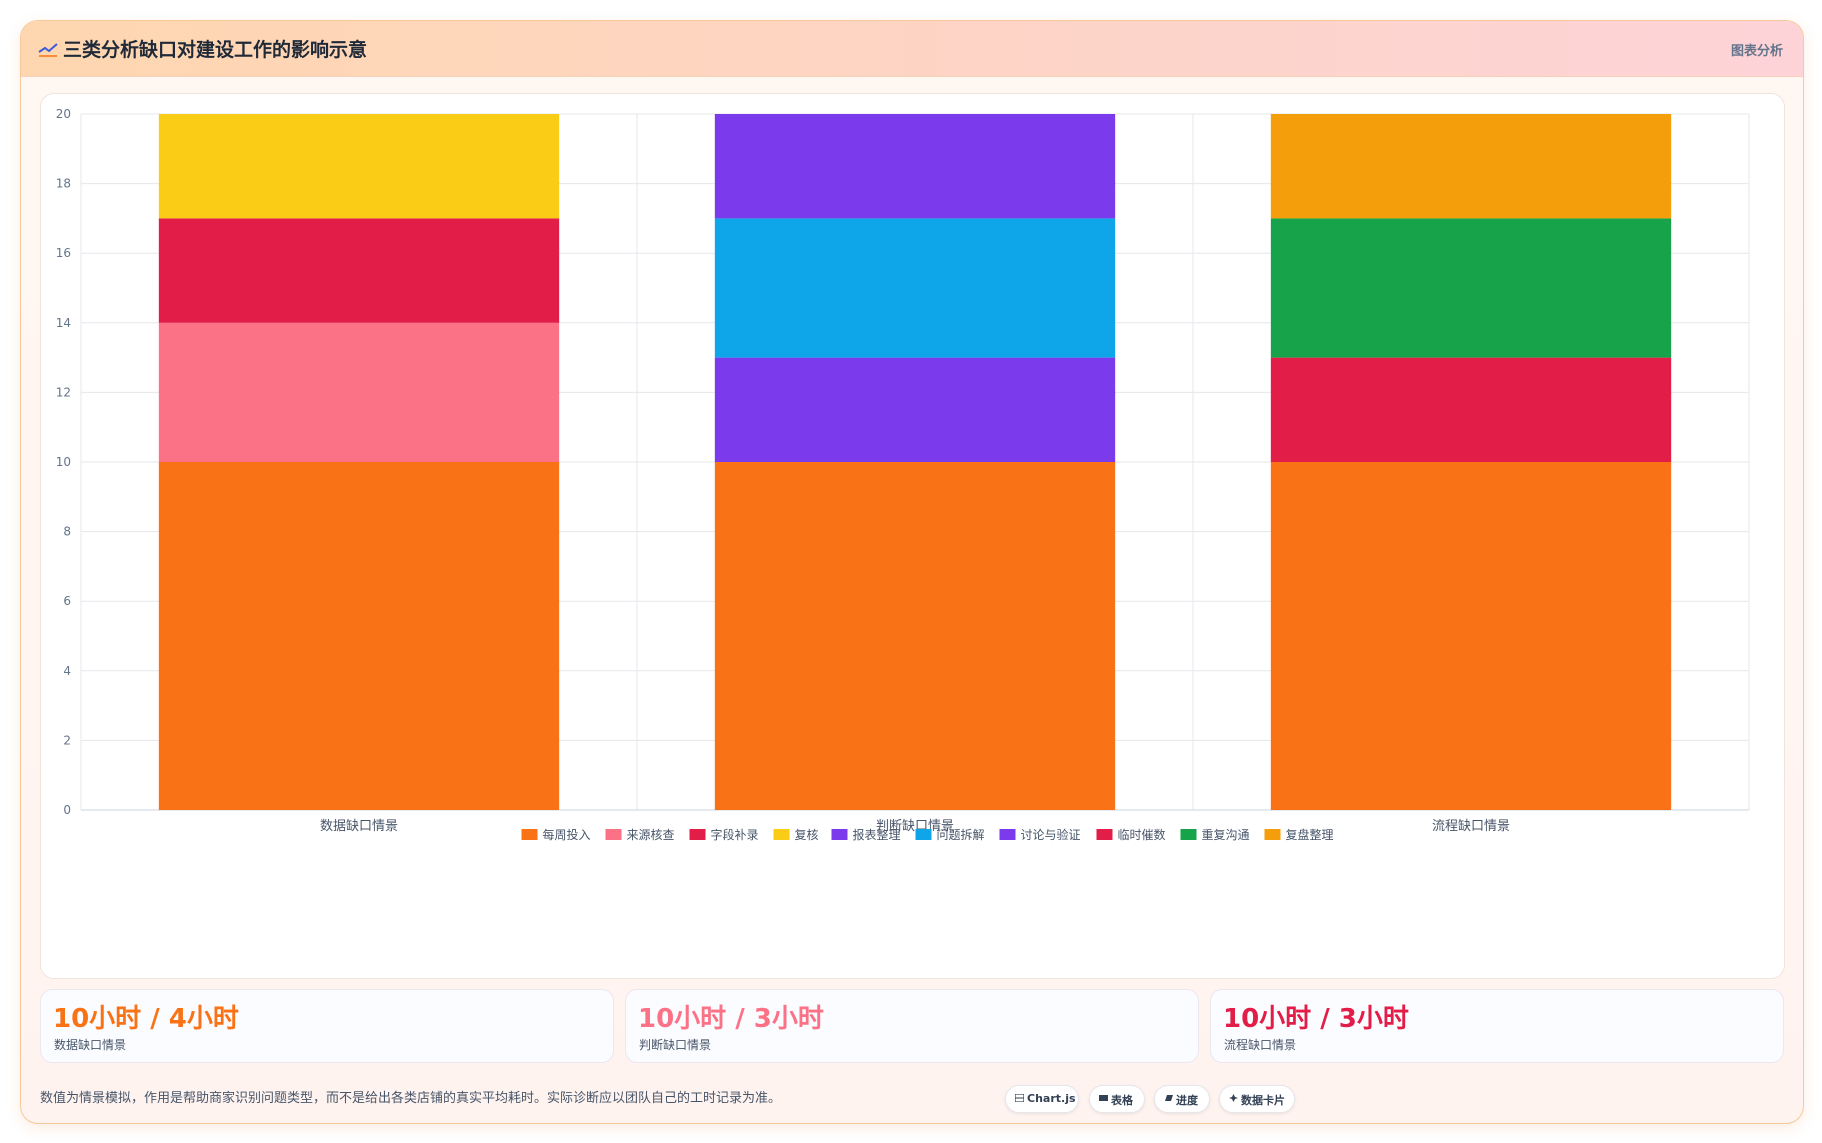 This screenshot has height=1143, width=1822. What do you see at coordinates (567, 834) in the screenshot?
I see `legend-label: 每周投入` at bounding box center [567, 834].